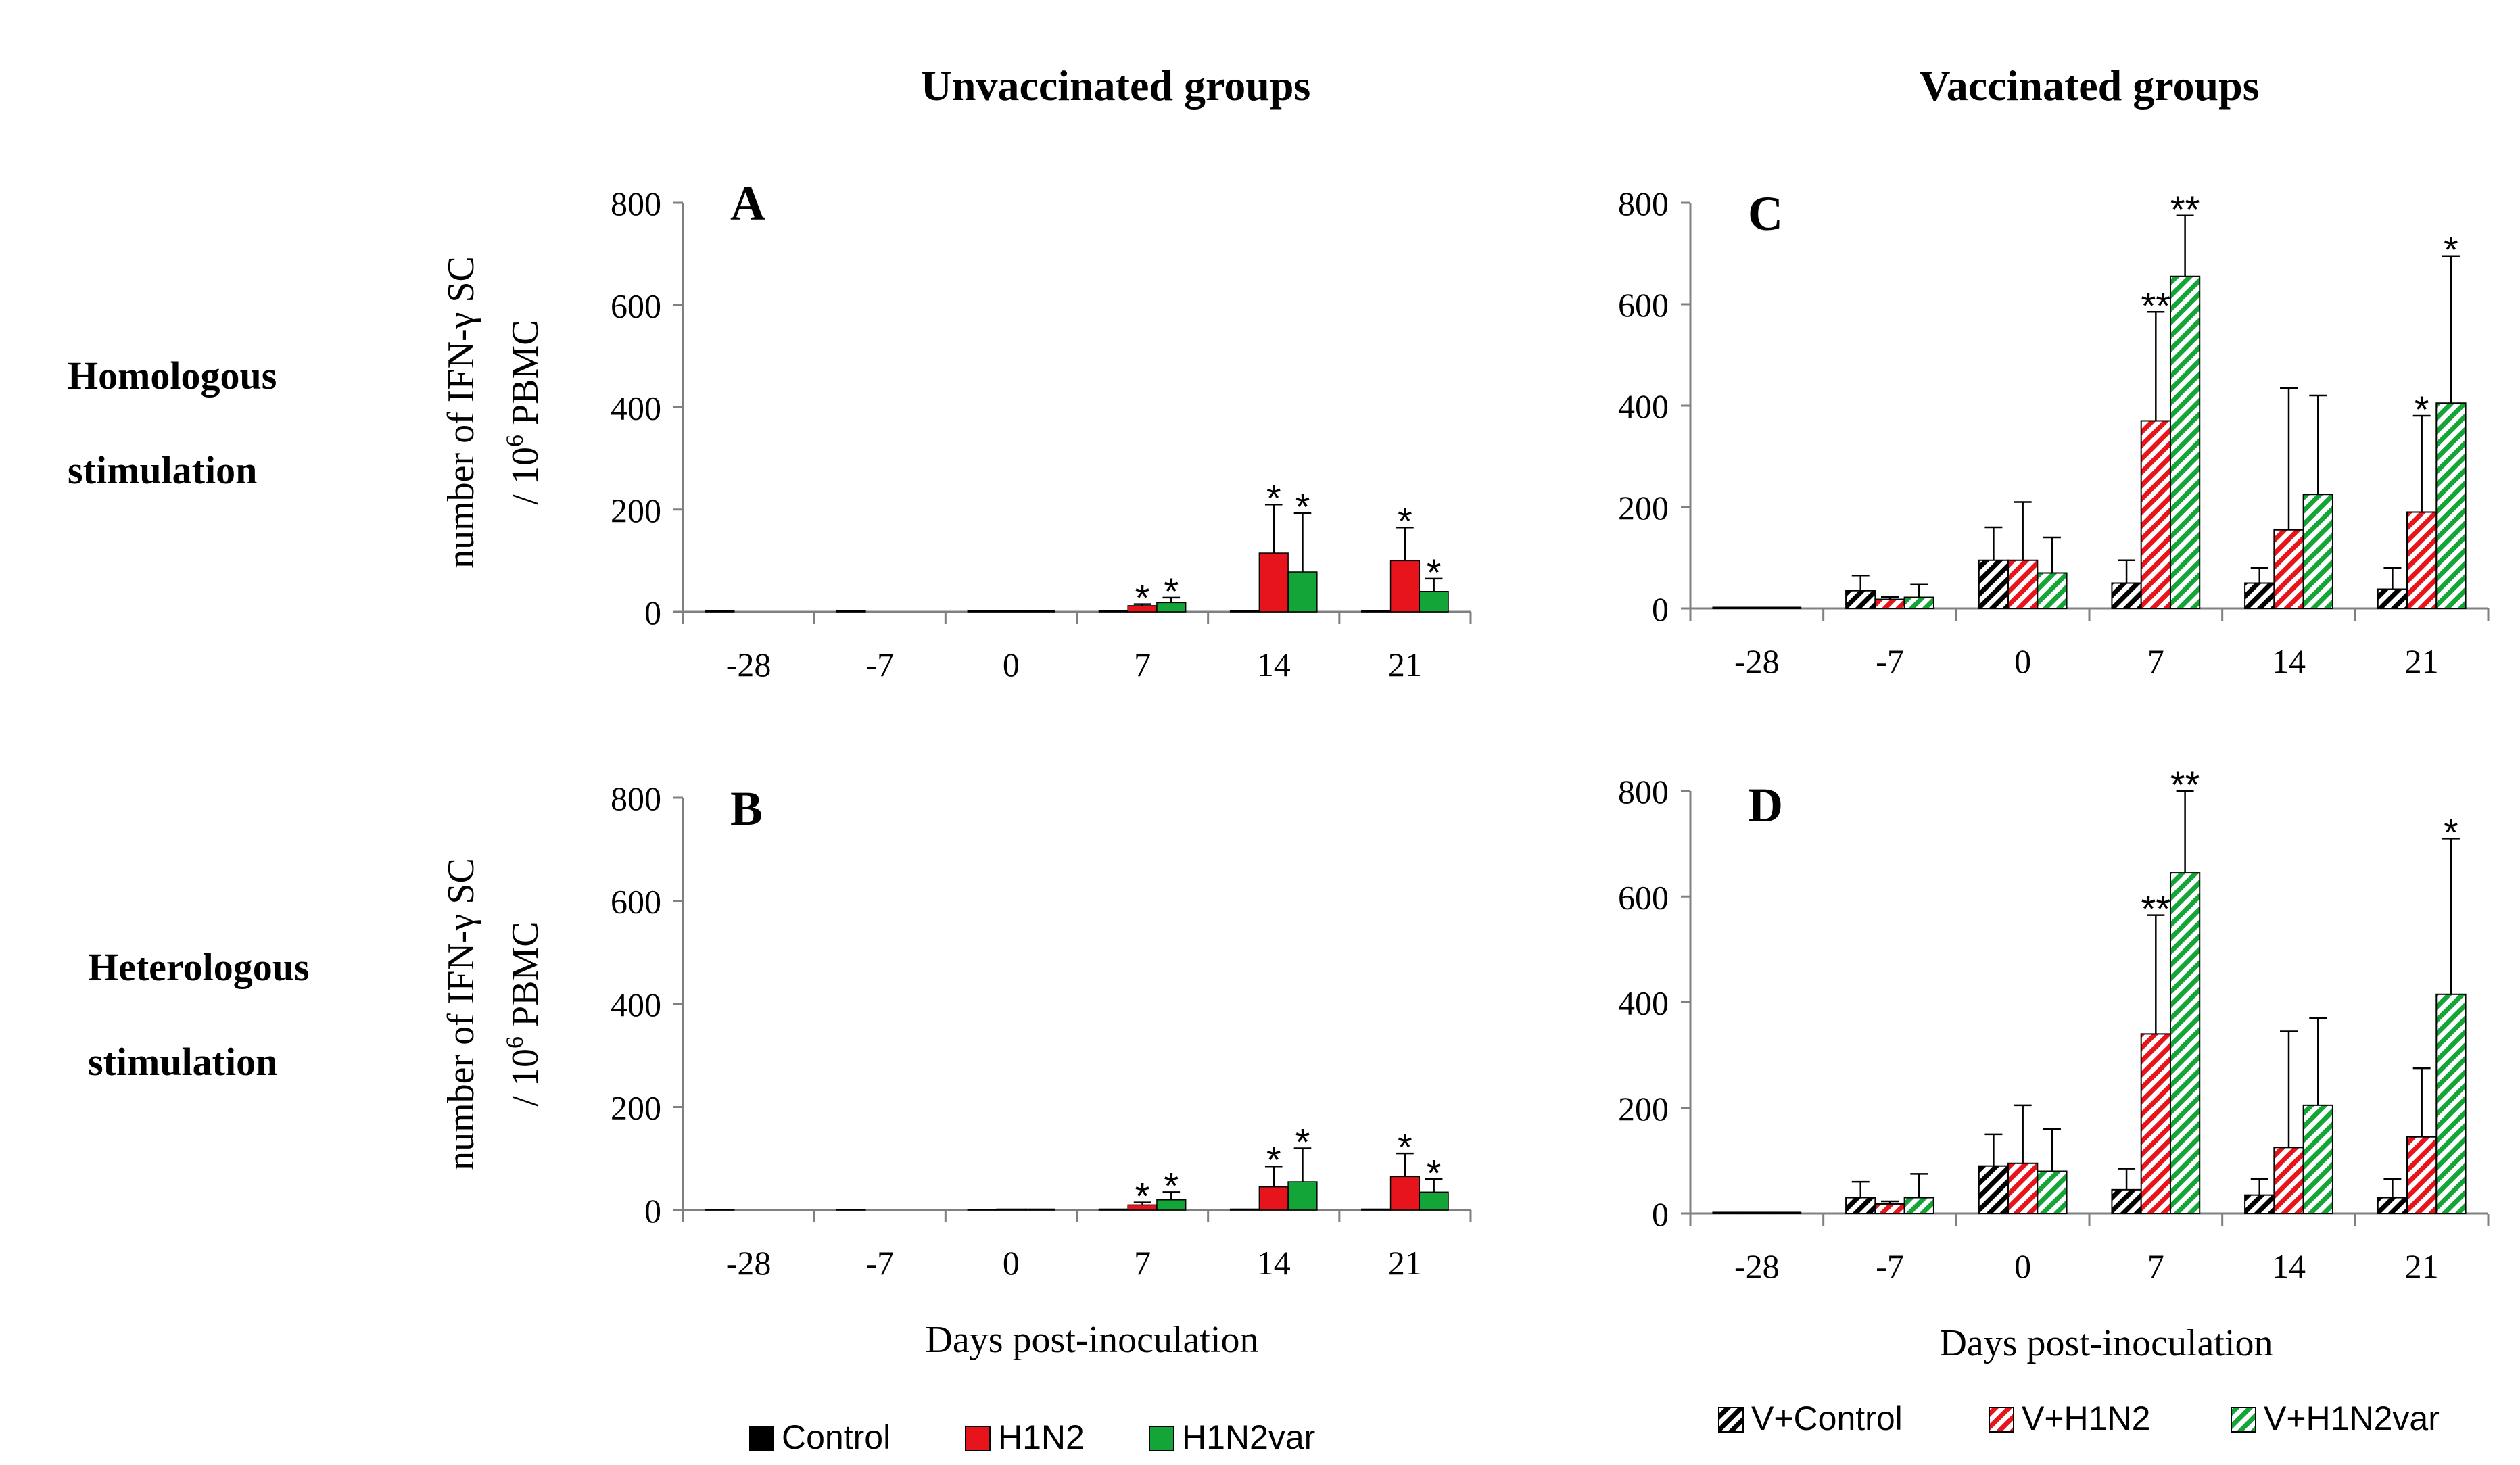 Image resolution: width=2520 pixels, height=1465 pixels. Describe the element at coordinates (1890, 661) in the screenshot. I see `x-tick-label-c-1: -7` at that location.